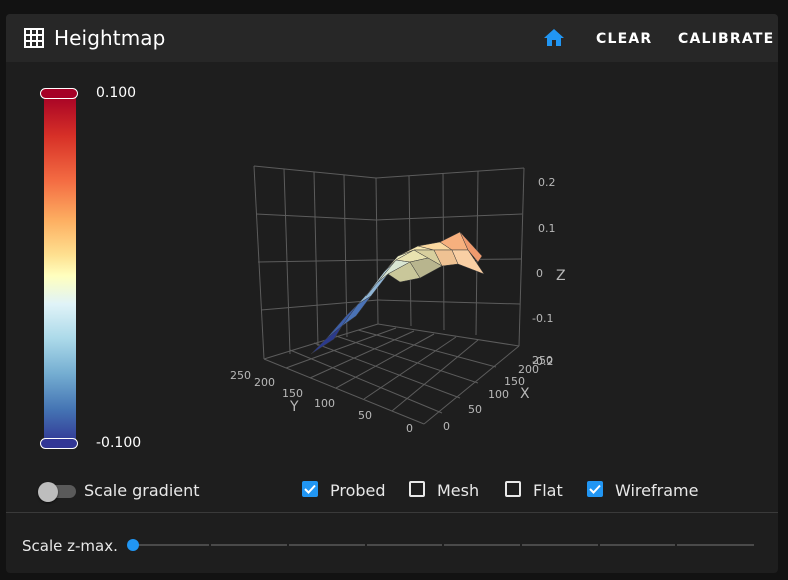 This screenshot has width=788, height=580. What do you see at coordinates (657, 490) in the screenshot?
I see `wireframe-label: Wireframe` at bounding box center [657, 490].